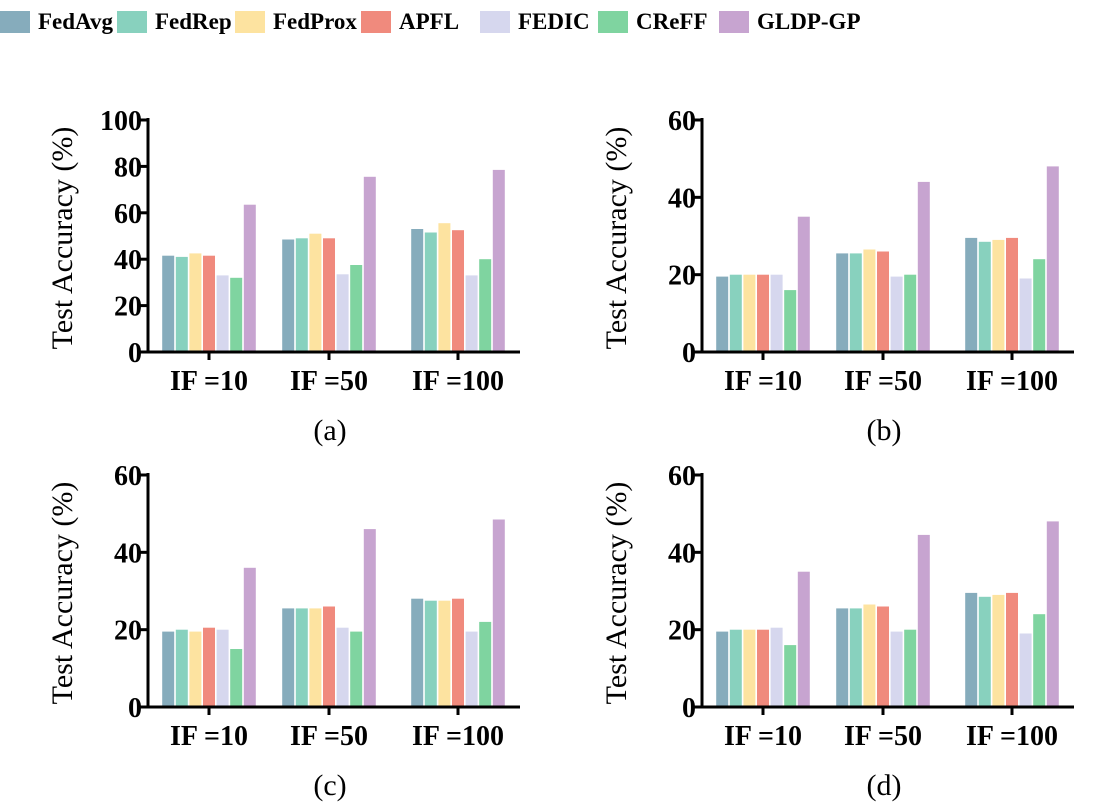 This screenshot has height=807, width=1108. Describe the element at coordinates (121, 121) in the screenshot. I see `y-tick-label: 100` at that location.